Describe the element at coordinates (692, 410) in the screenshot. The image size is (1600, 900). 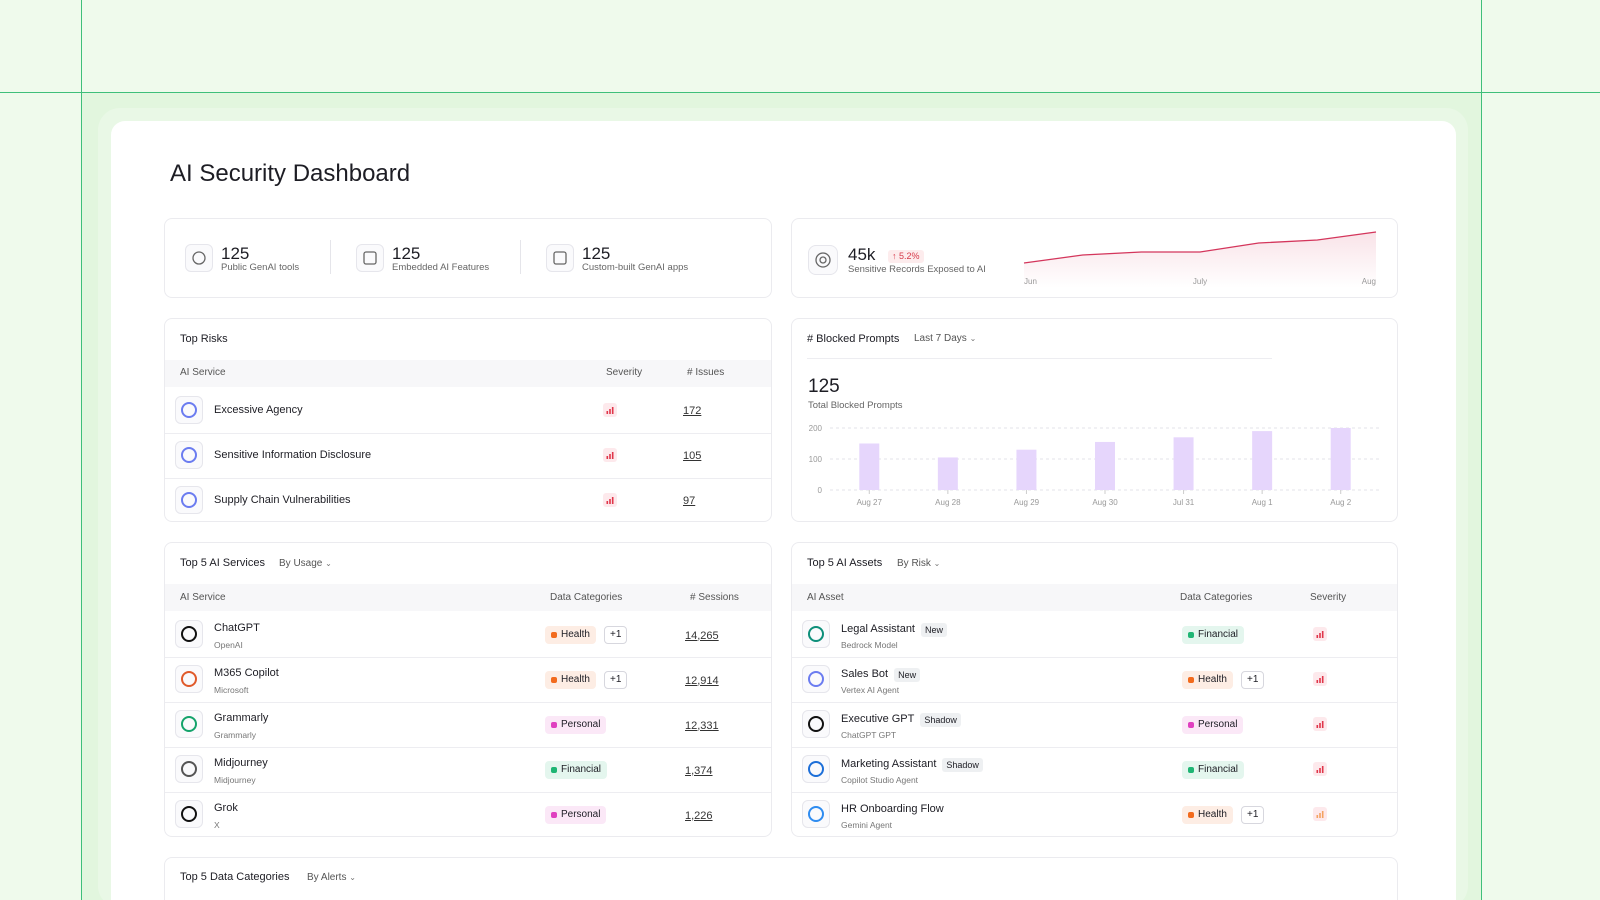
I see `issue-count: 172` at that location.